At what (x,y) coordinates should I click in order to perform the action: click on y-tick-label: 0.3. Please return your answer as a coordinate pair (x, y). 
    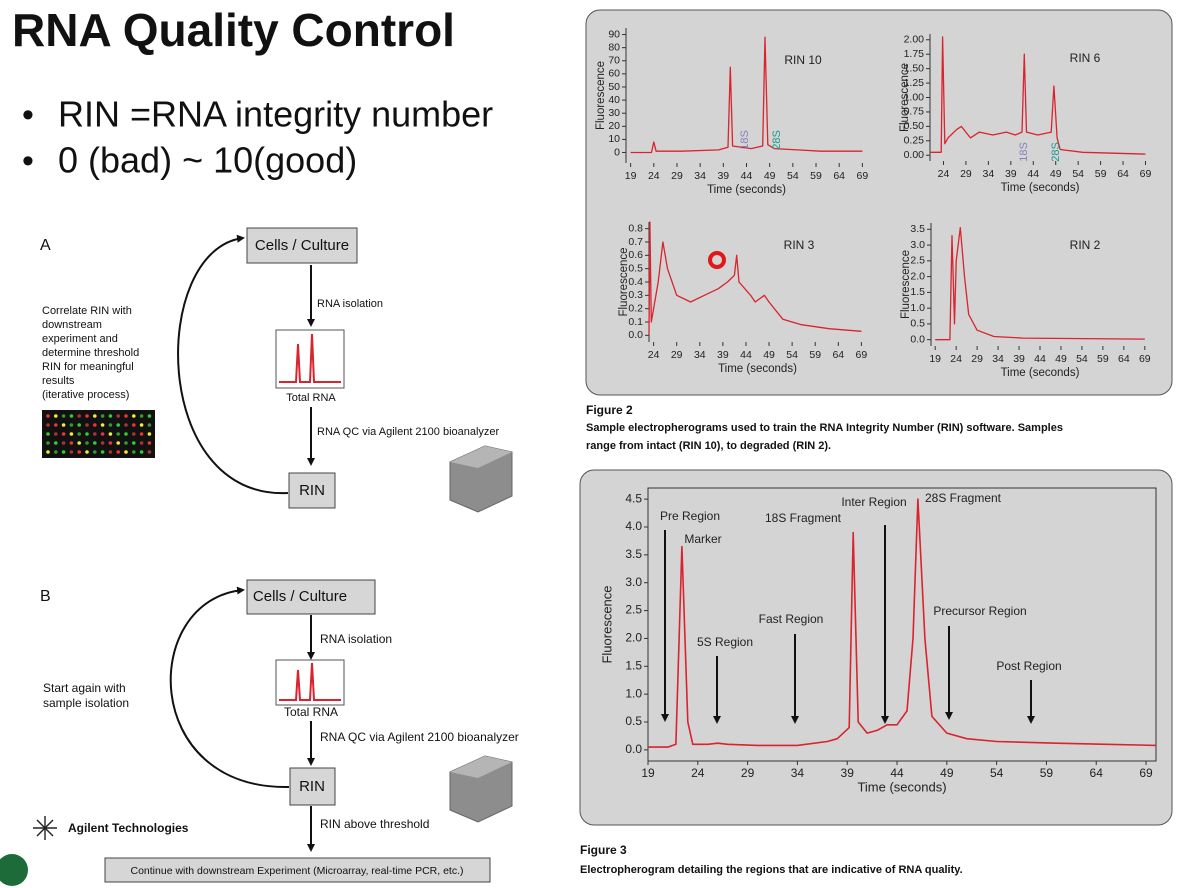
    Looking at the image, I should click on (635, 295).